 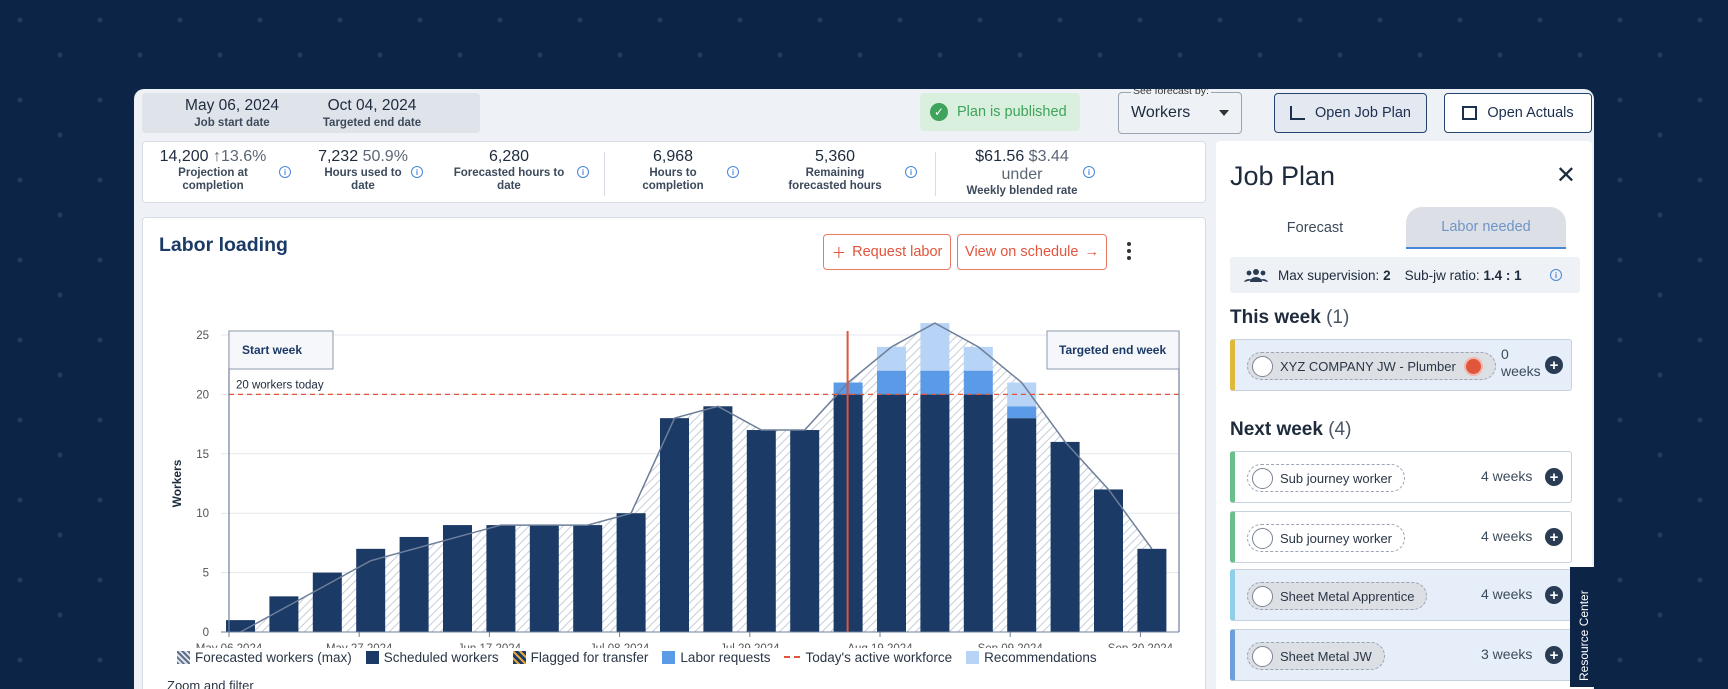 I want to click on zoom-and-filter-link: Zoom and filter, so click(x=210, y=683).